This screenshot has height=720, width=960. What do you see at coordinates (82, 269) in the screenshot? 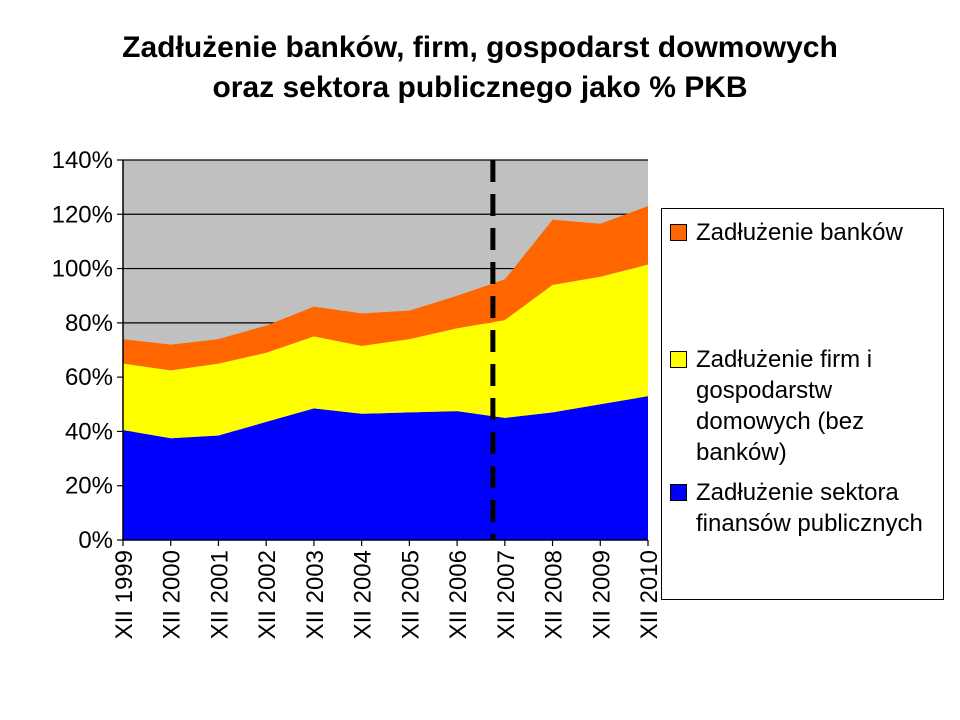
I see `y-tick-label-5: 100%` at bounding box center [82, 269].